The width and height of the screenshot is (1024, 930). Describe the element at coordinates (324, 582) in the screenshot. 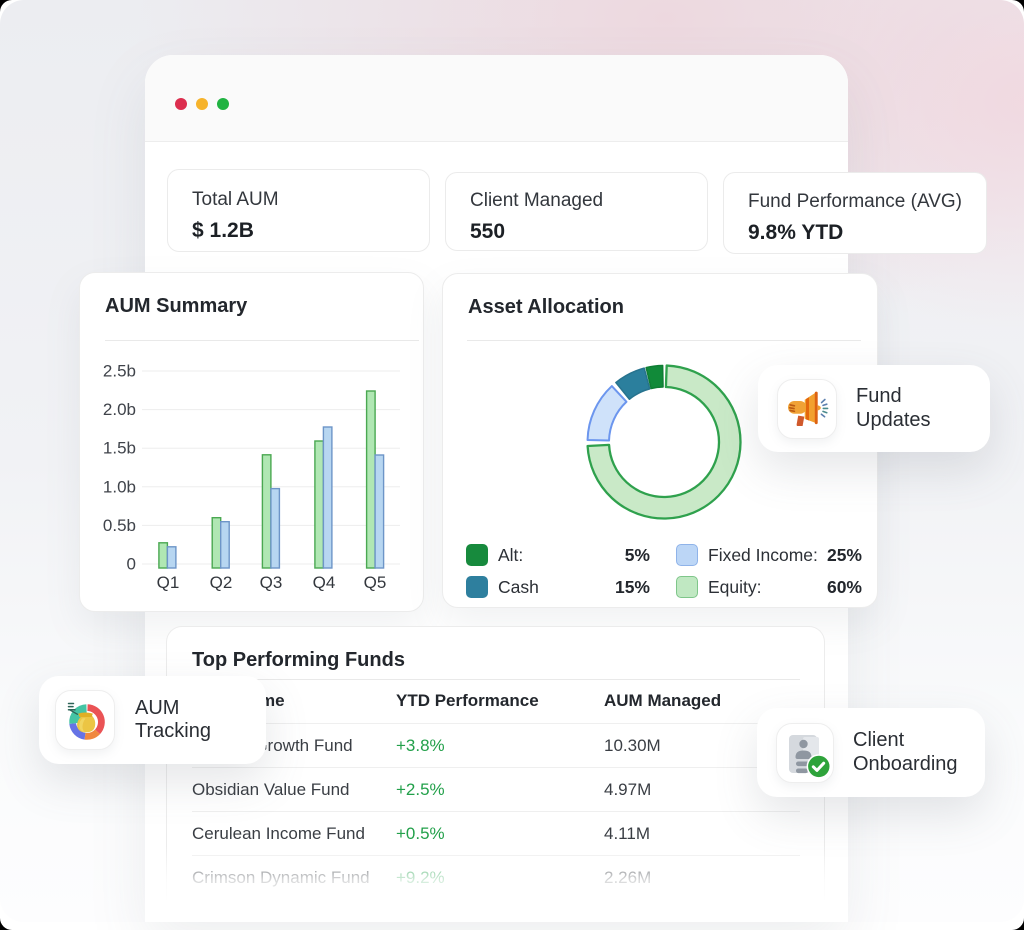

I see `svg-text: Q4` at that location.